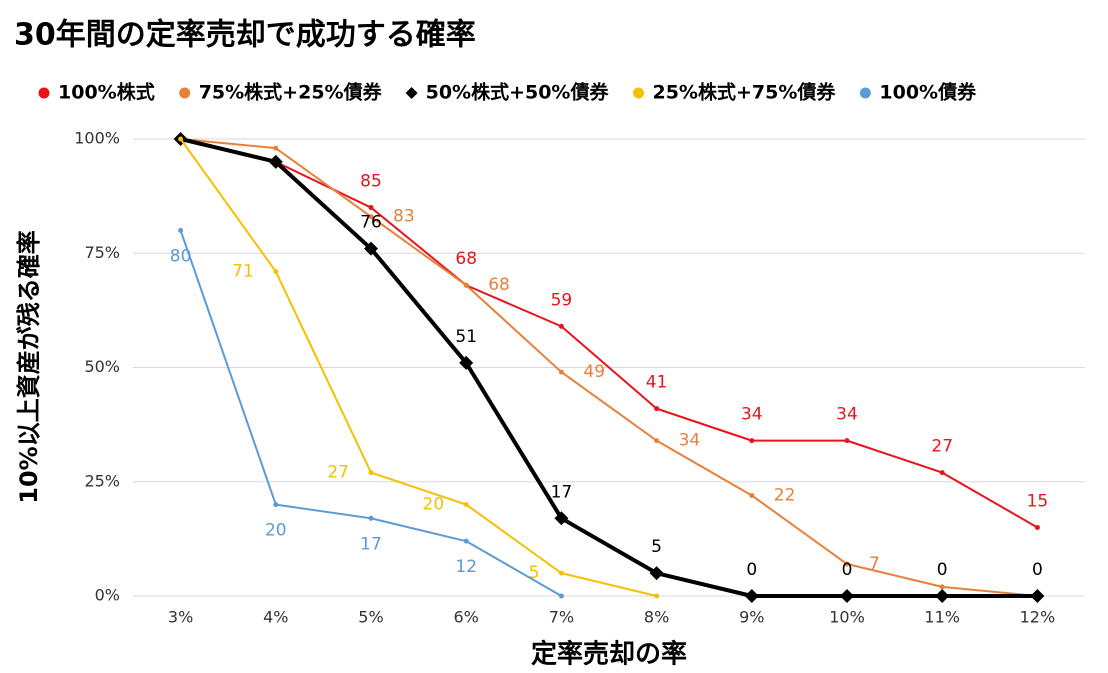  What do you see at coordinates (609, 654) in the screenshot?
I see `x-axis-label: 定率売却の率` at bounding box center [609, 654].